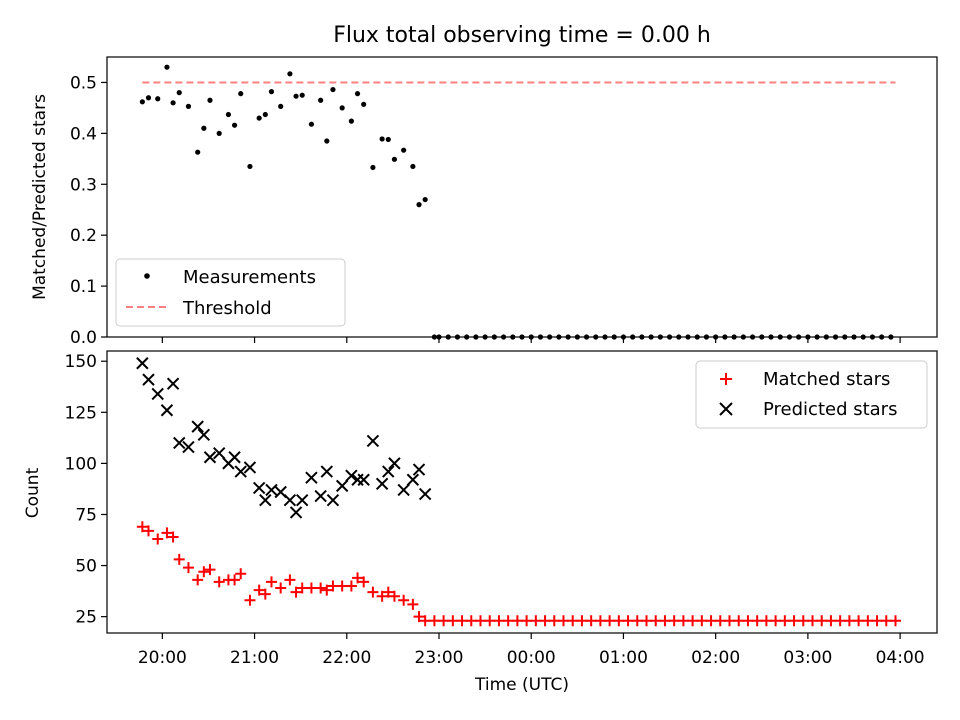  What do you see at coordinates (521, 685) in the screenshot?
I see `x-axis-label: Time (UTC)` at bounding box center [521, 685].